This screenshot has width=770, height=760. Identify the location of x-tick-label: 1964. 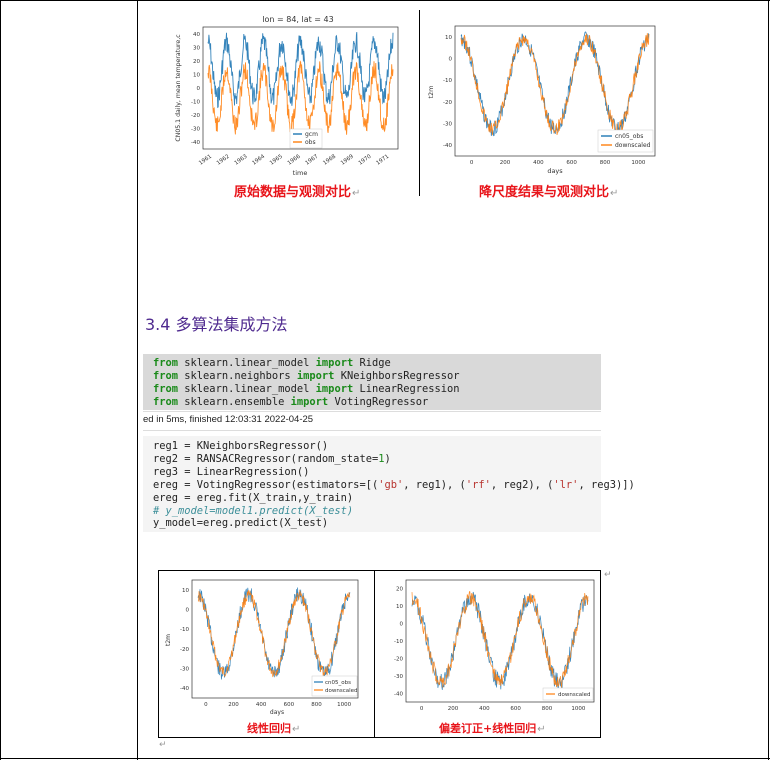
(258, 159).